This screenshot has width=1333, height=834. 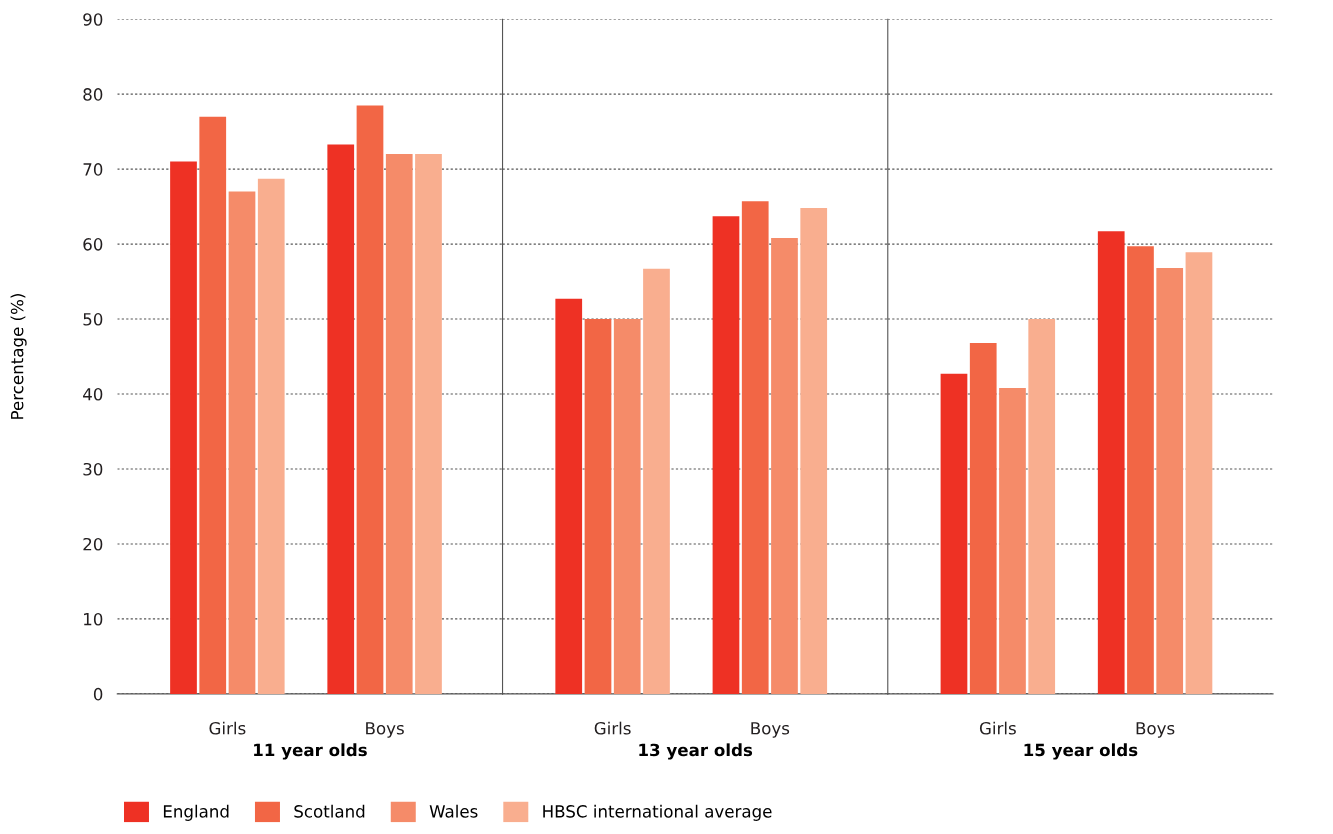 What do you see at coordinates (93, 394) in the screenshot?
I see `y-tick-label: 40` at bounding box center [93, 394].